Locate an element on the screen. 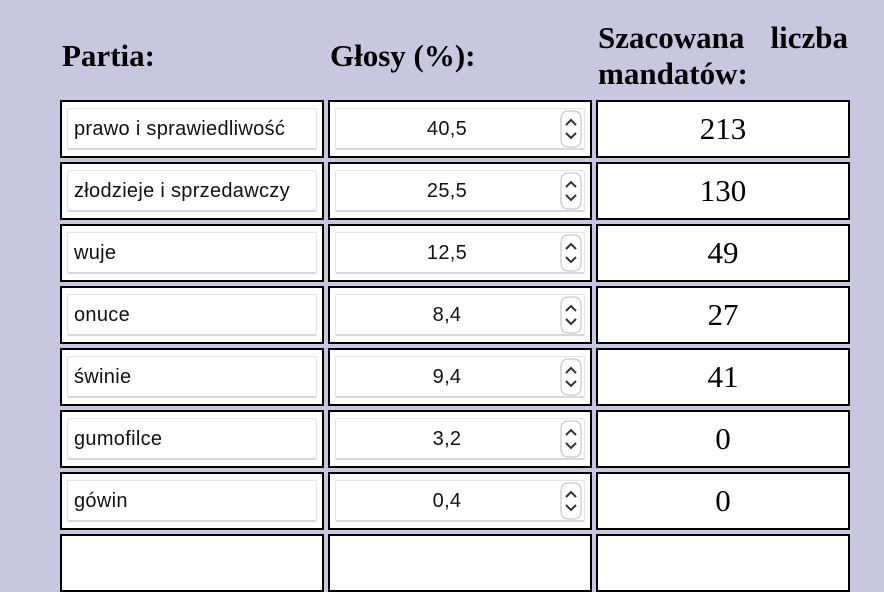  party-cell: świnie is located at coordinates (192, 377).